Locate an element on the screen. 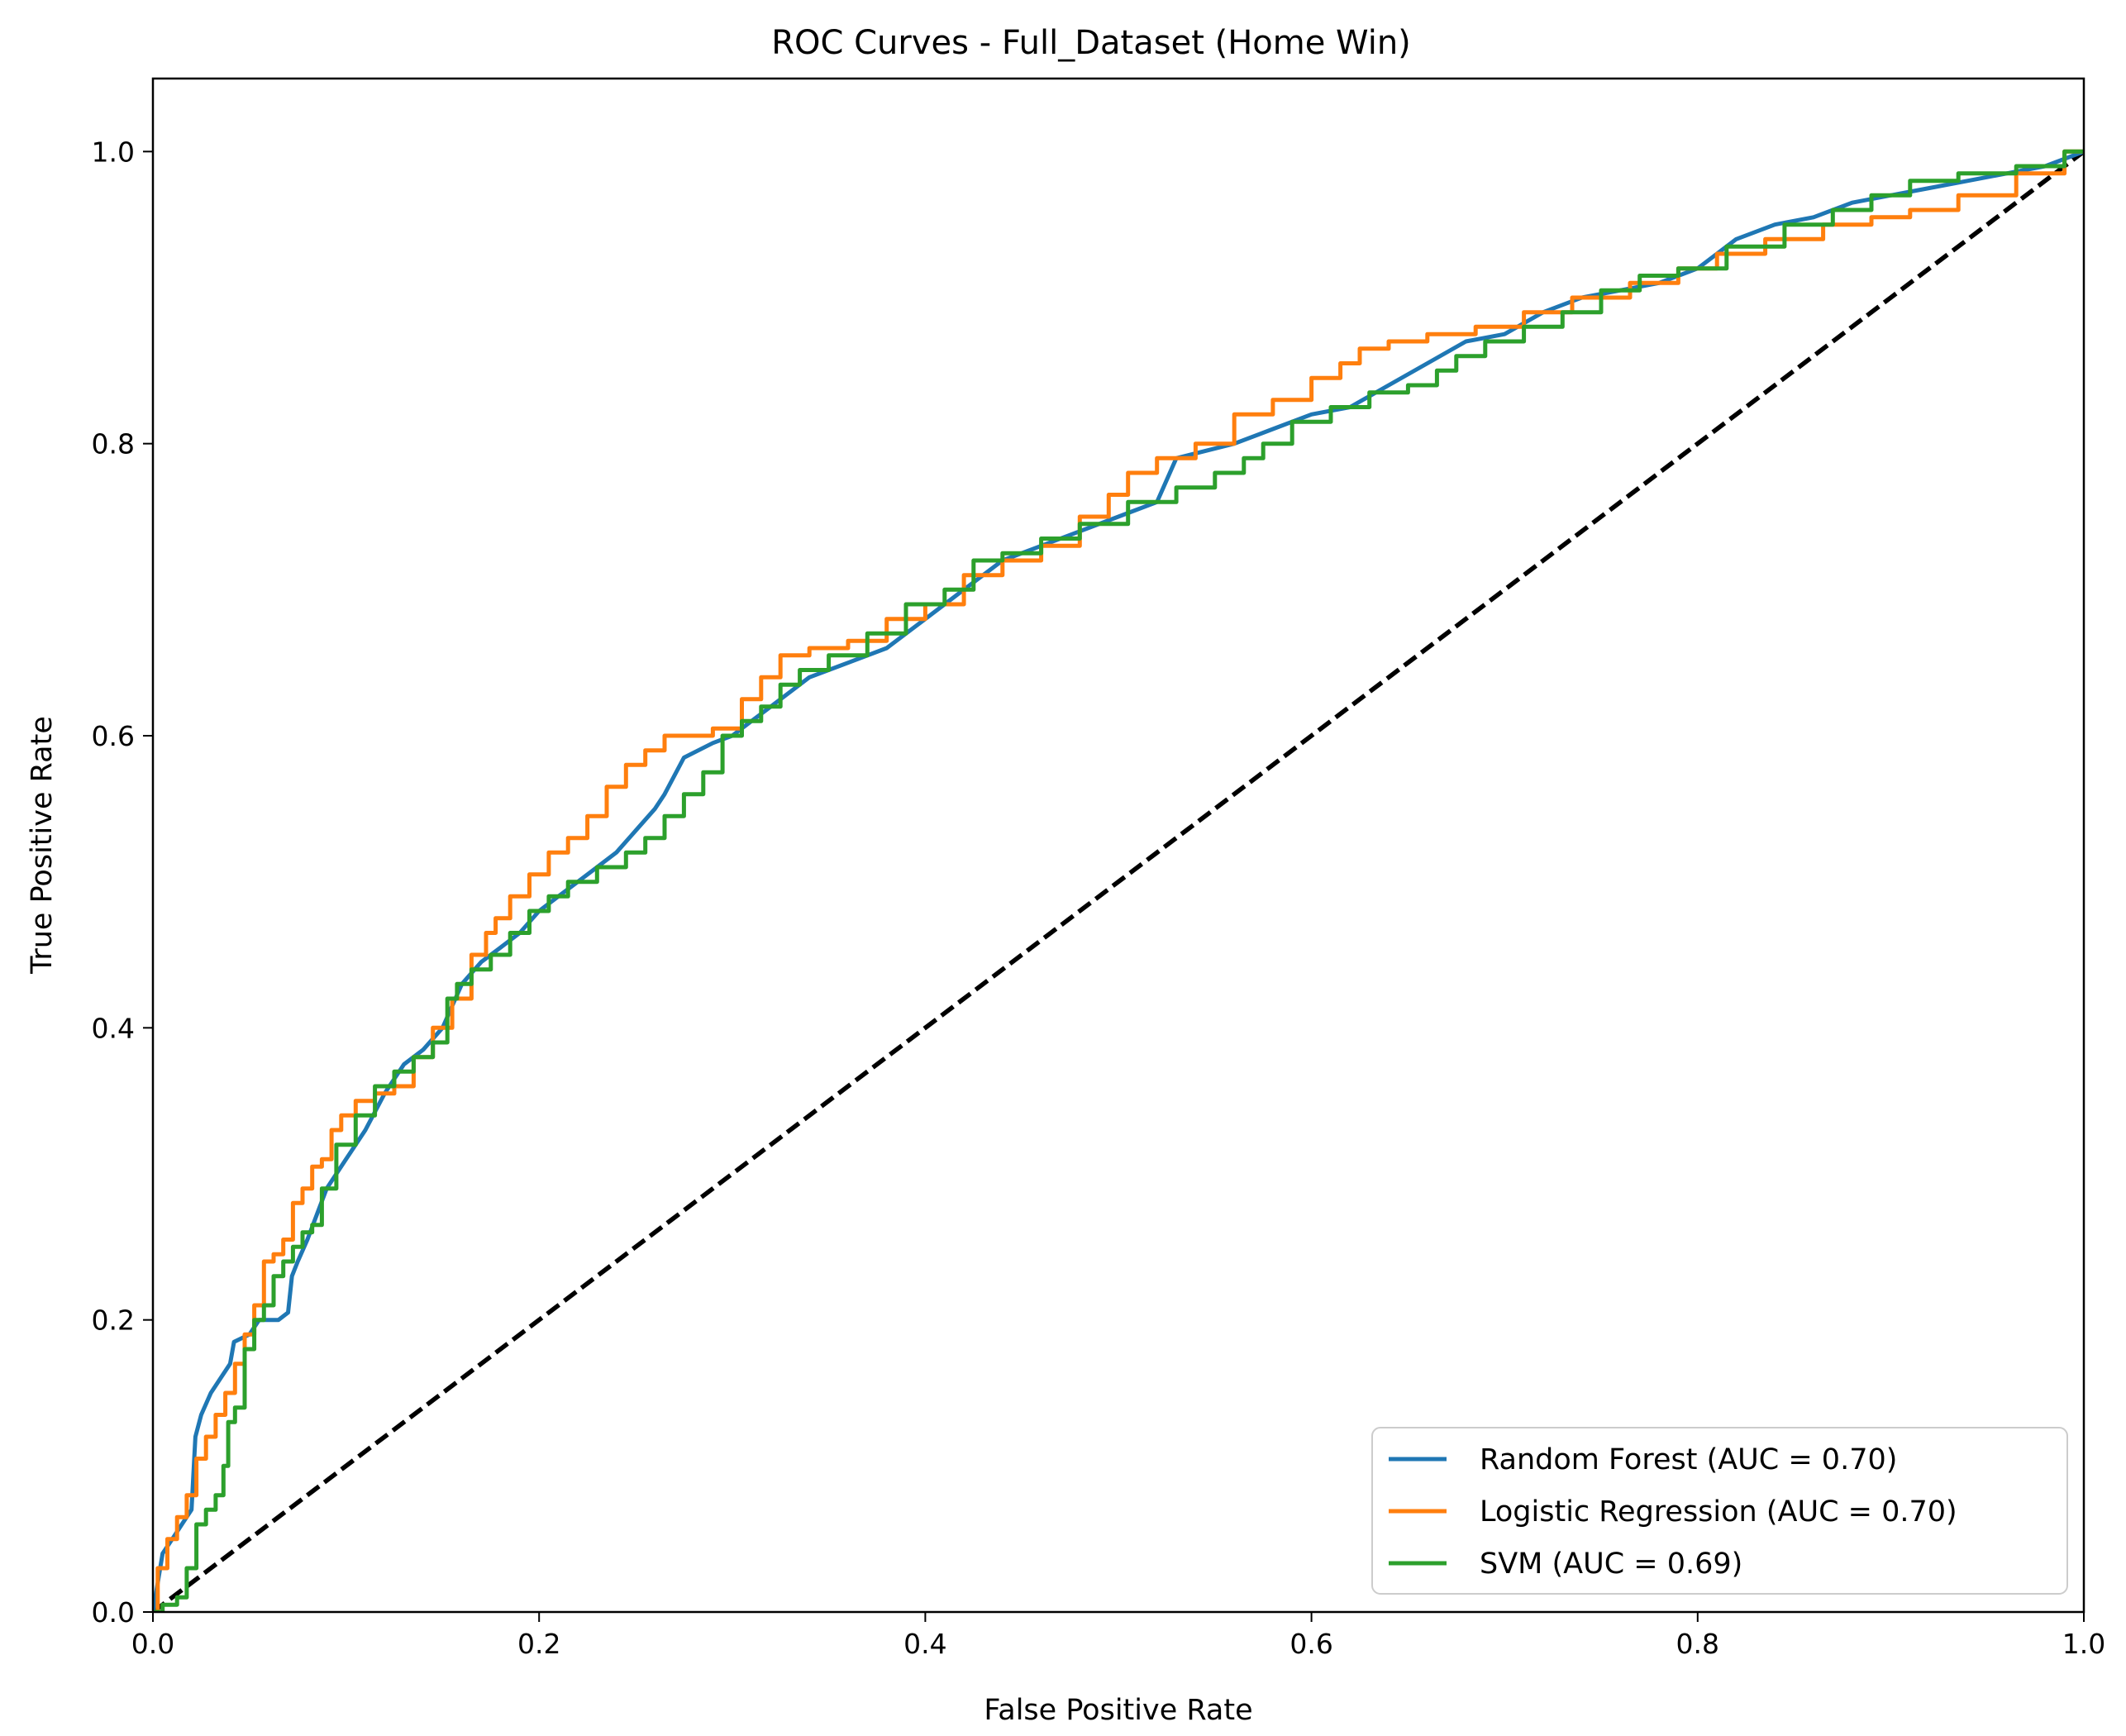 The height and width of the screenshot is (1736, 2126). y-tick-label: 0.4 is located at coordinates (114, 1028).